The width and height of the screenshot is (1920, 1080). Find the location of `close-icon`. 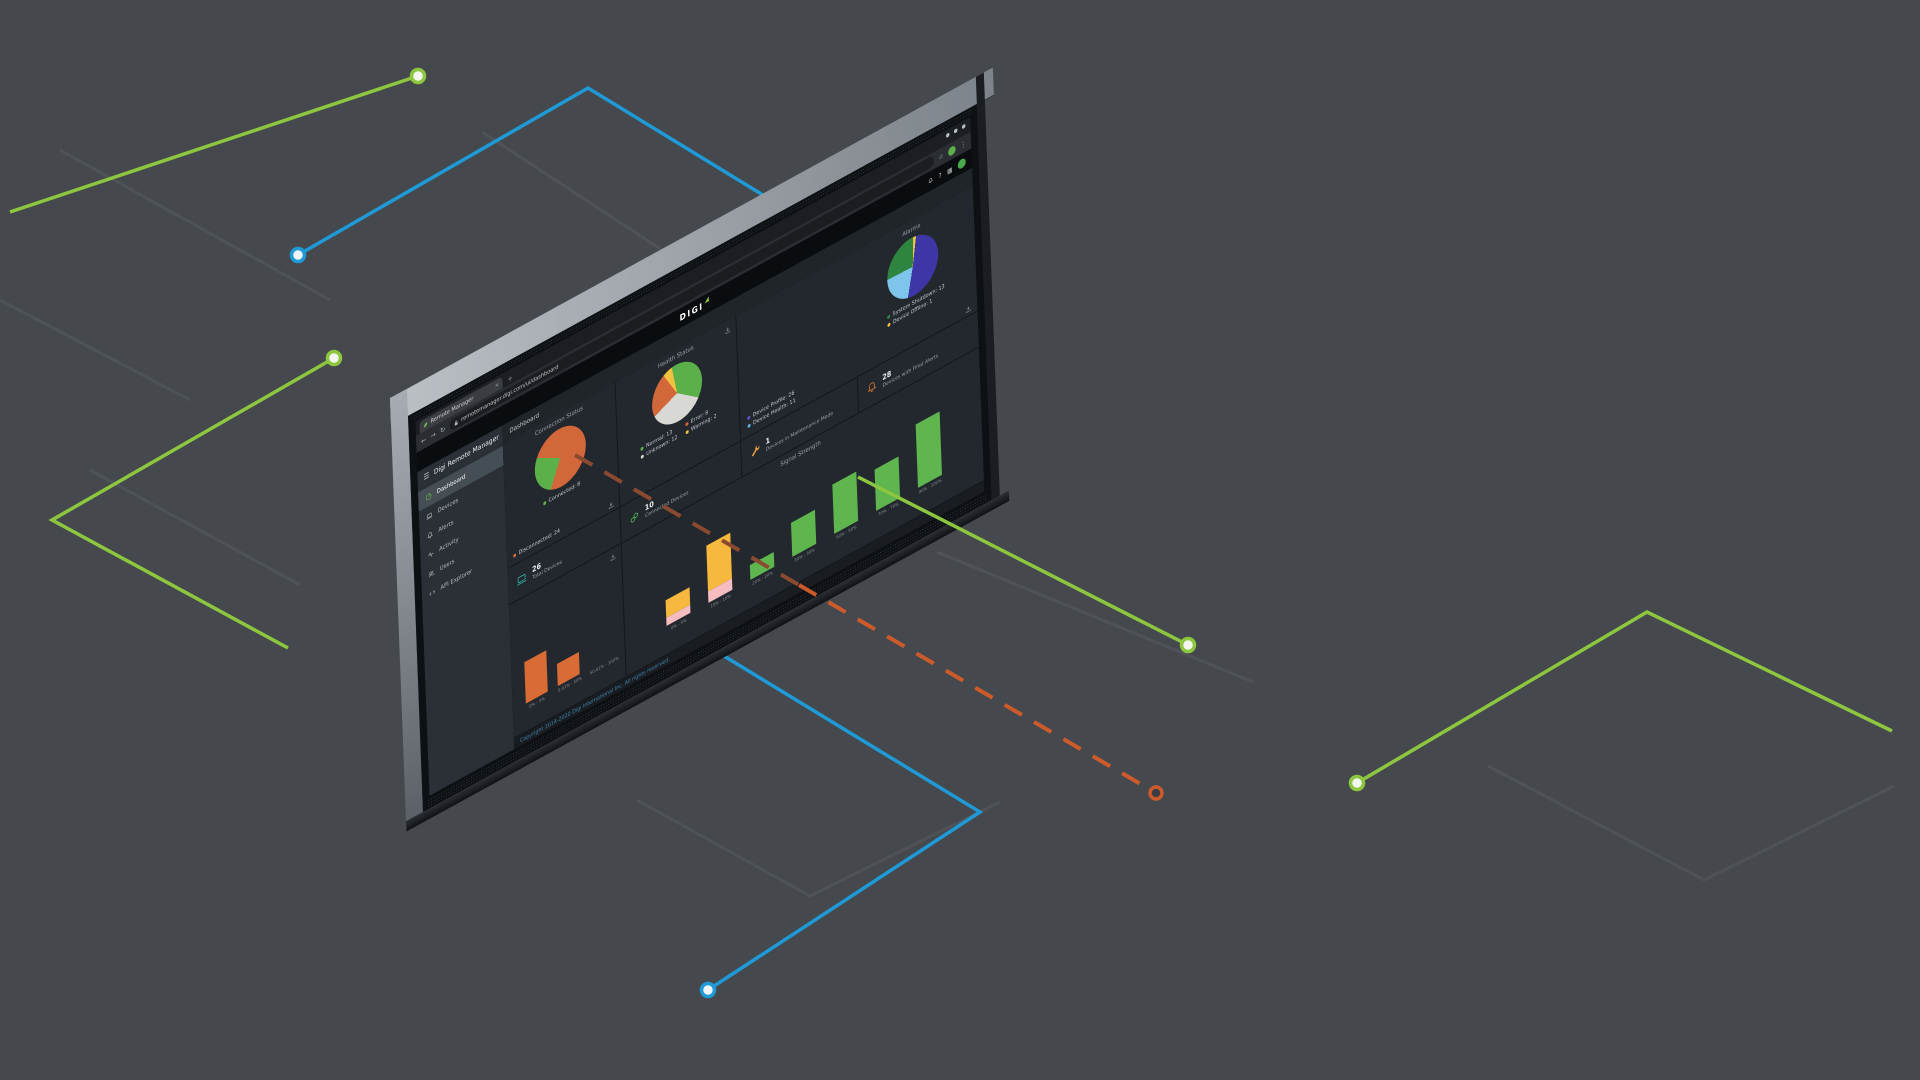

close-icon is located at coordinates (963, 126).